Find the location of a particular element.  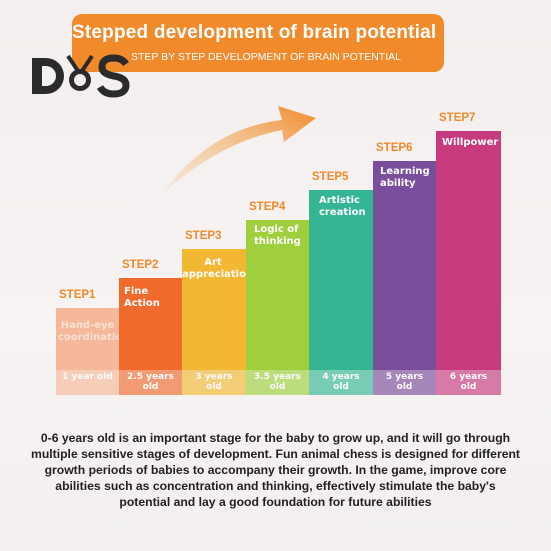

page-title: Stepped development of brain potential is located at coordinates (254, 32).